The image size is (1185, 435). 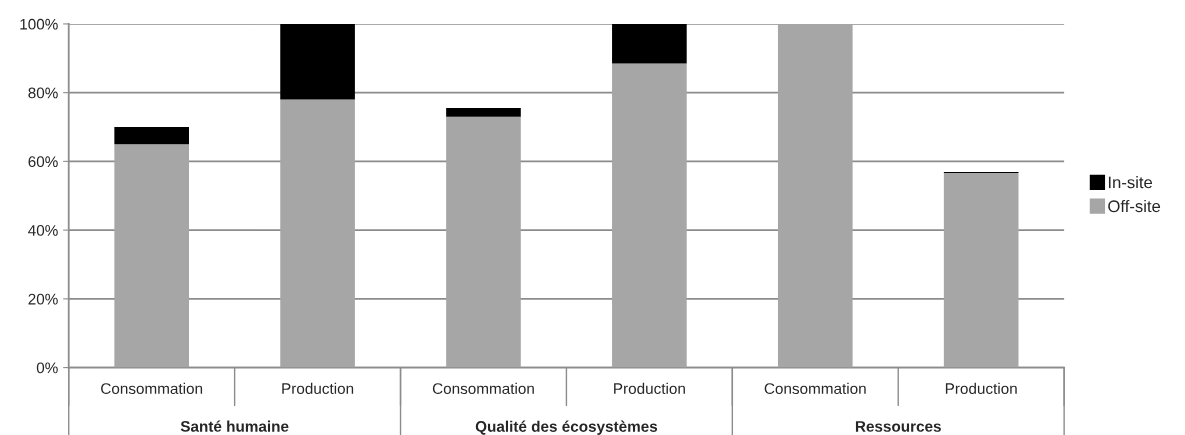 I want to click on text: Qualité des écosystèmes, so click(x=566, y=427).